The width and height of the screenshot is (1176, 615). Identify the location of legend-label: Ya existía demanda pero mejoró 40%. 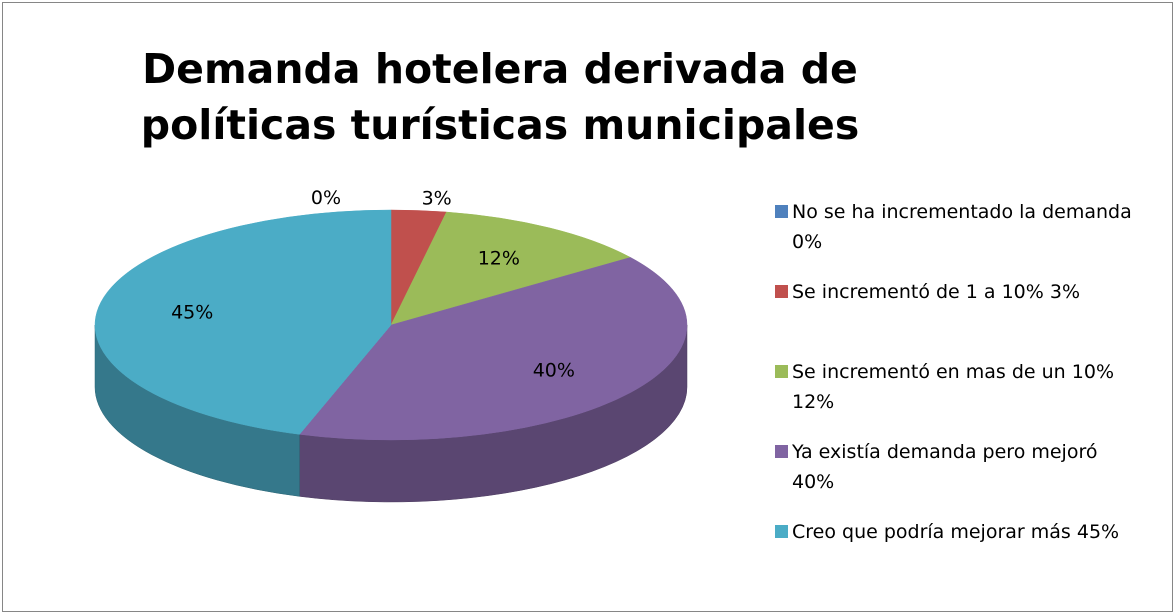
(944, 467).